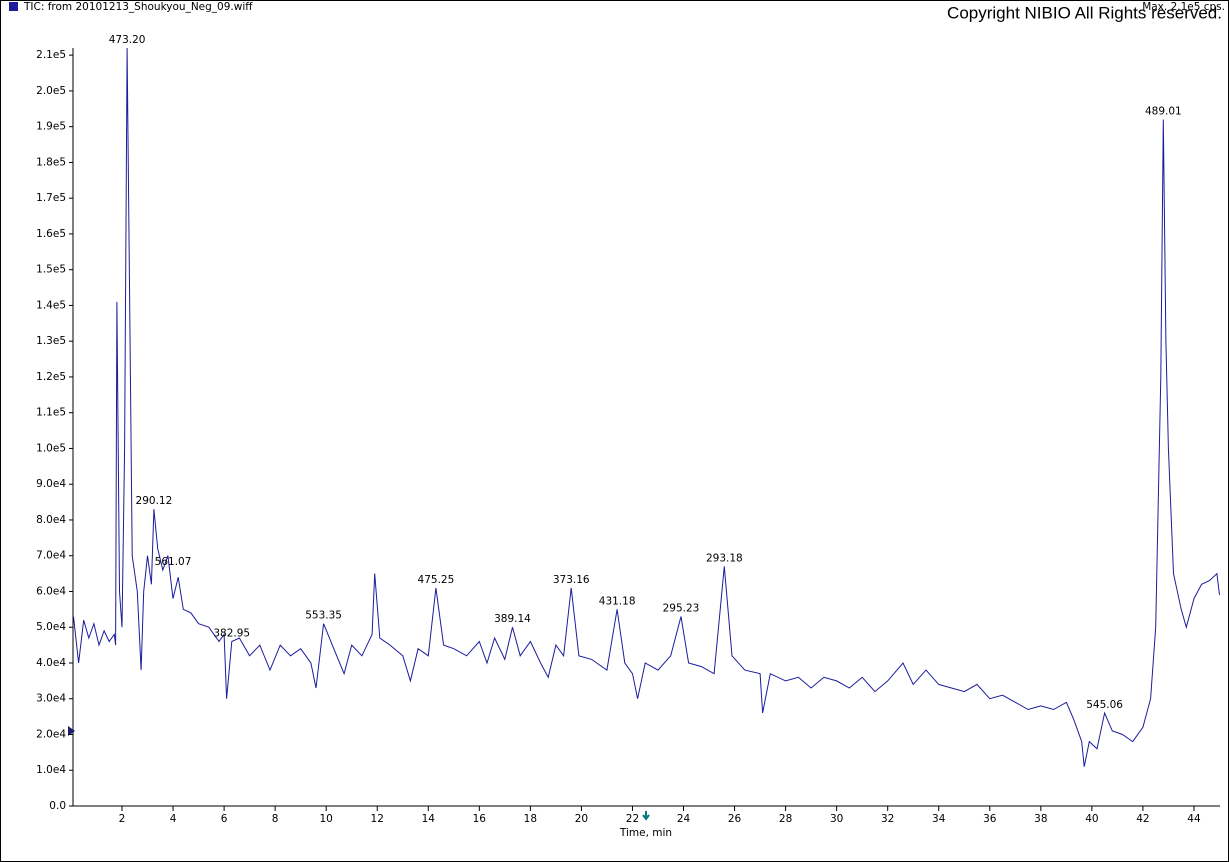  I want to click on x-tick-label: 18, so click(530, 819).